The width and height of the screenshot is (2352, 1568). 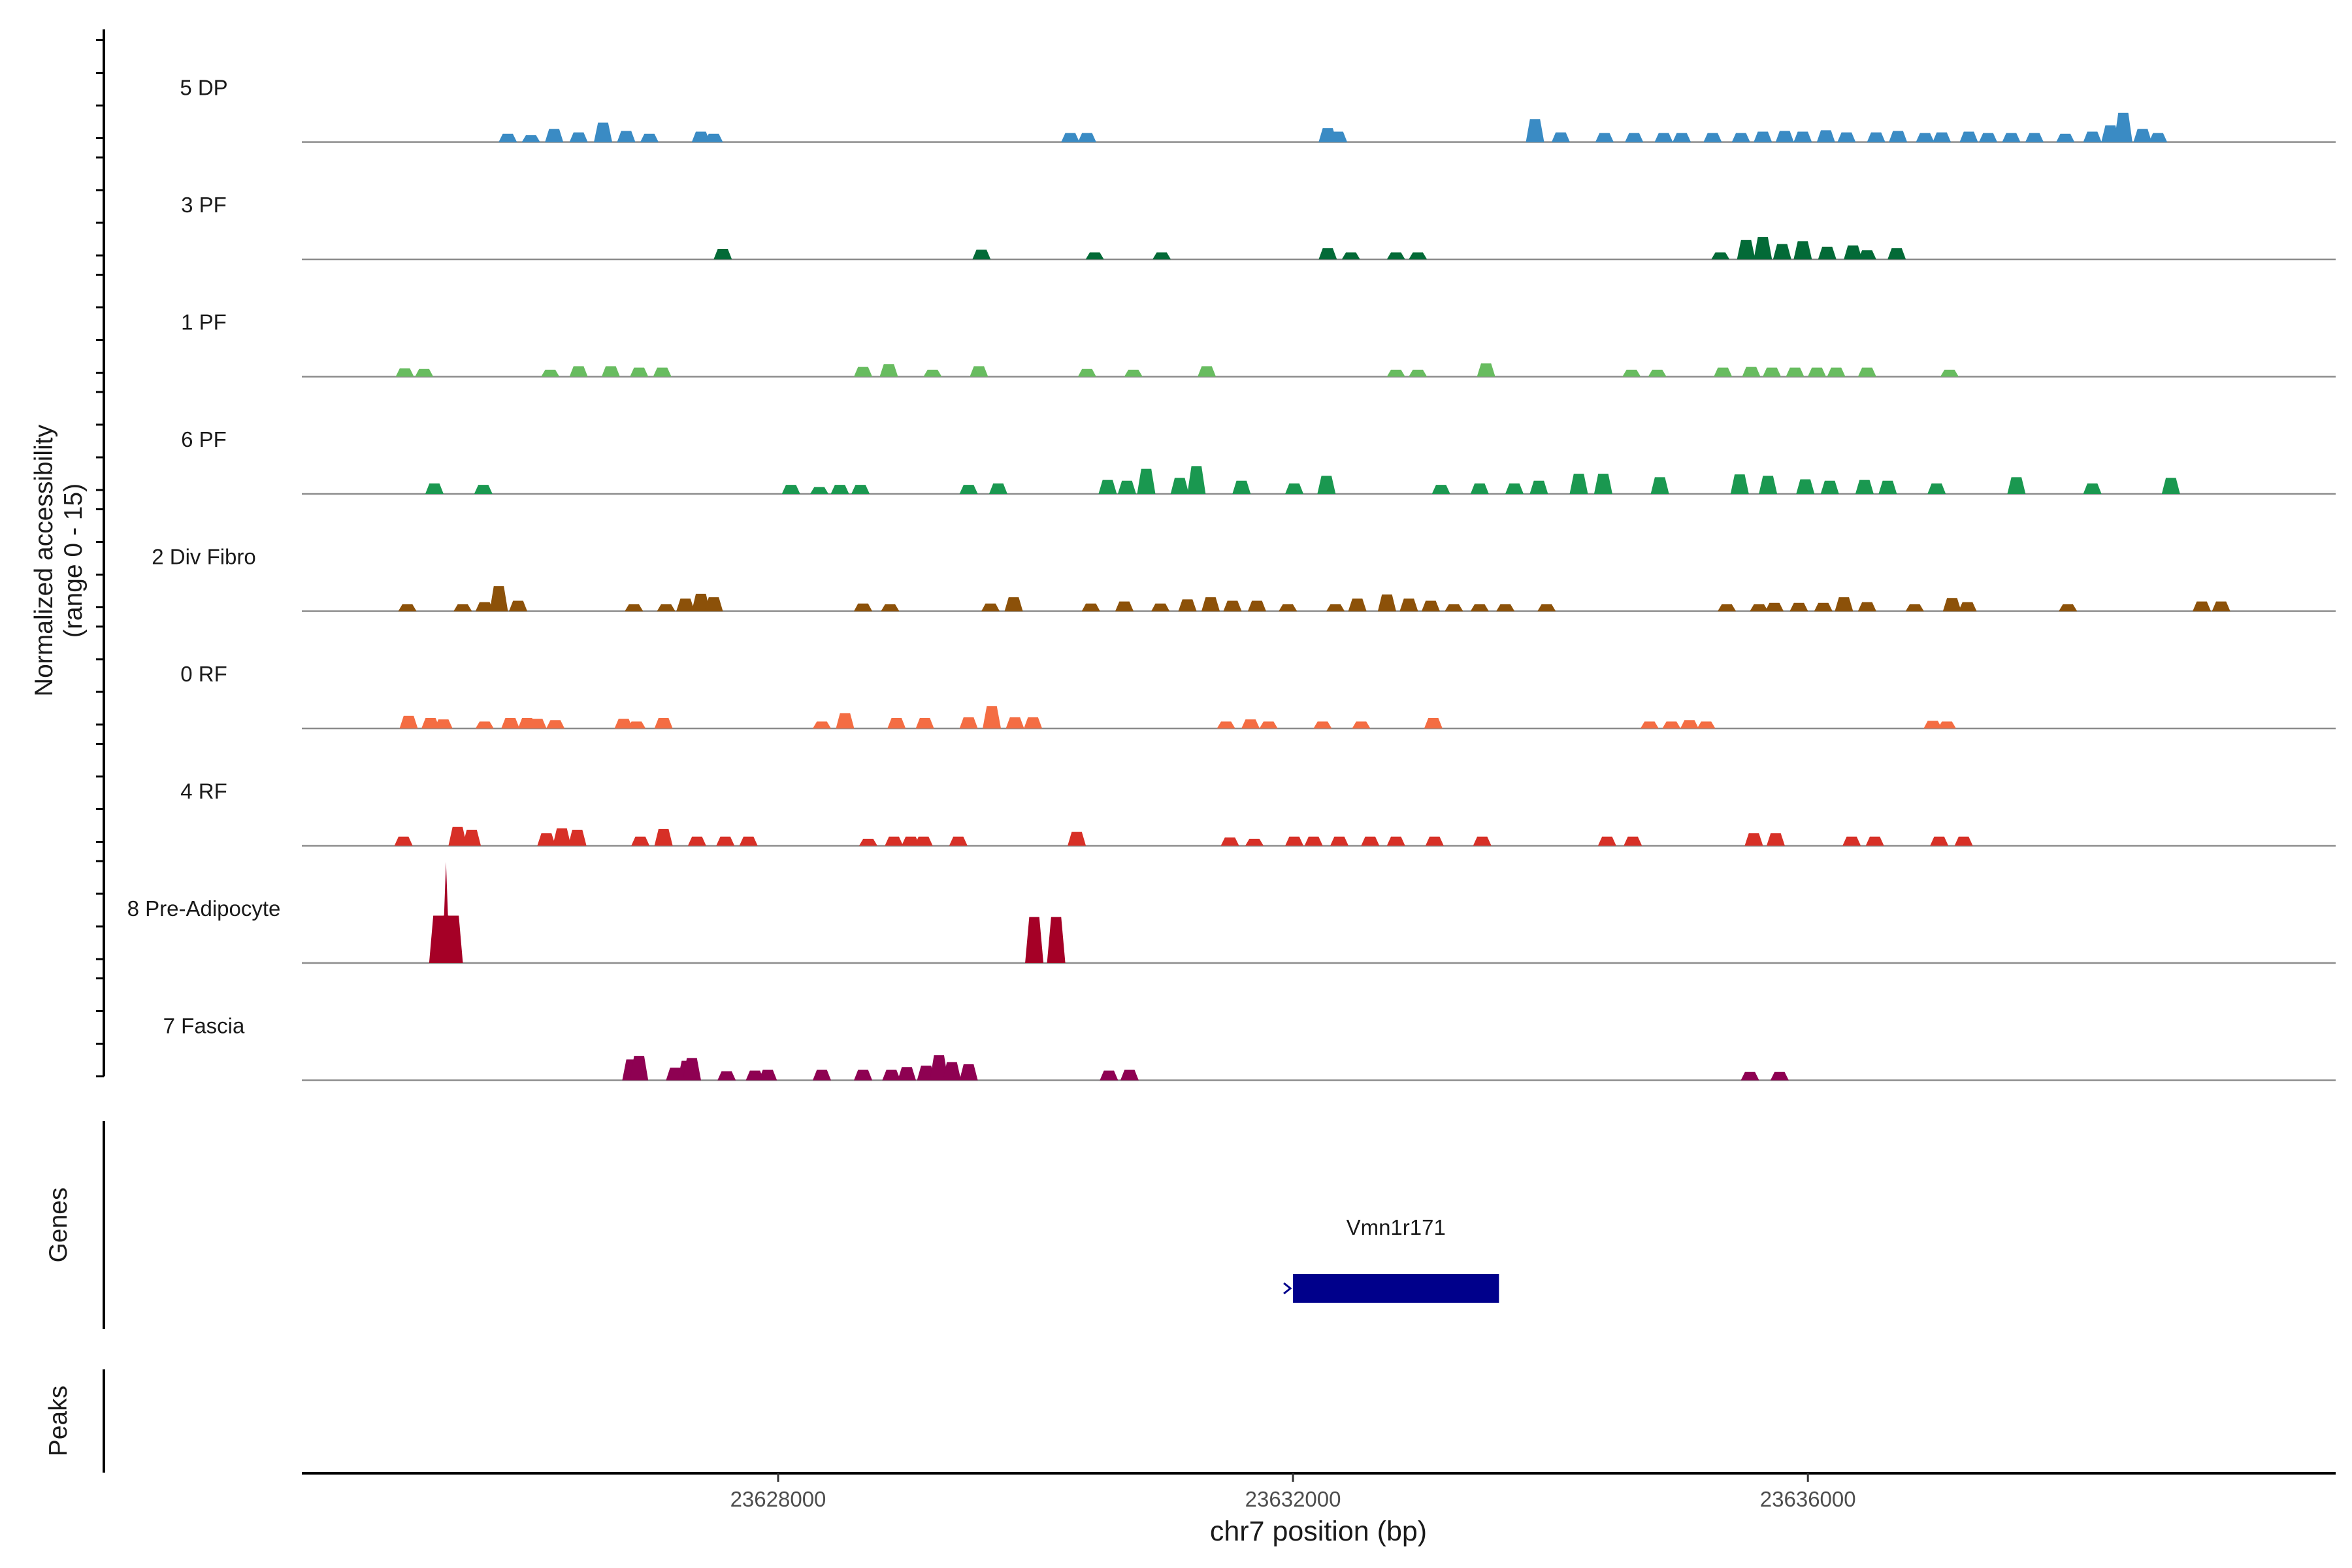 I want to click on track-label: 7 Fascia, so click(x=204, y=1026).